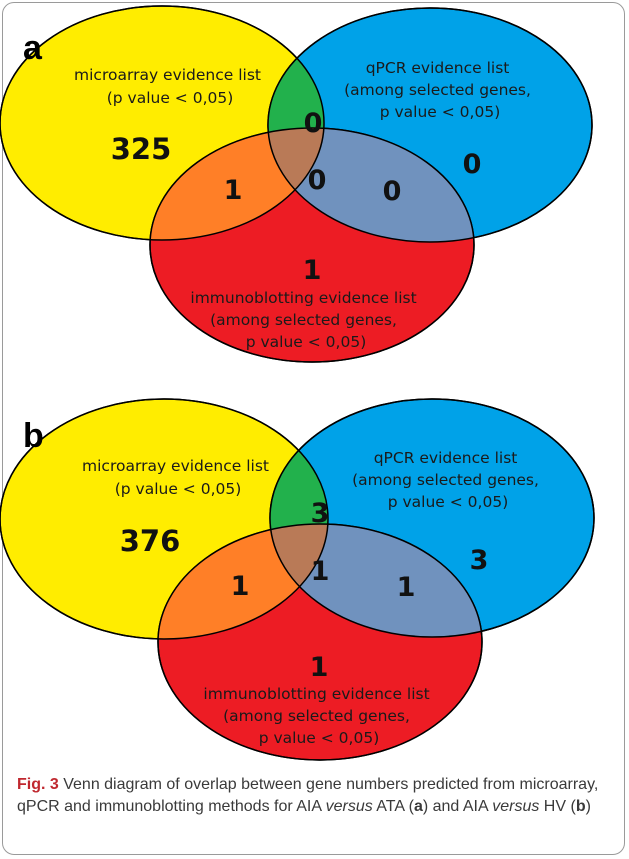 This screenshot has height=859, width=629. Describe the element at coordinates (150, 541) in the screenshot. I see `count-microarray-only-b: 376` at that location.